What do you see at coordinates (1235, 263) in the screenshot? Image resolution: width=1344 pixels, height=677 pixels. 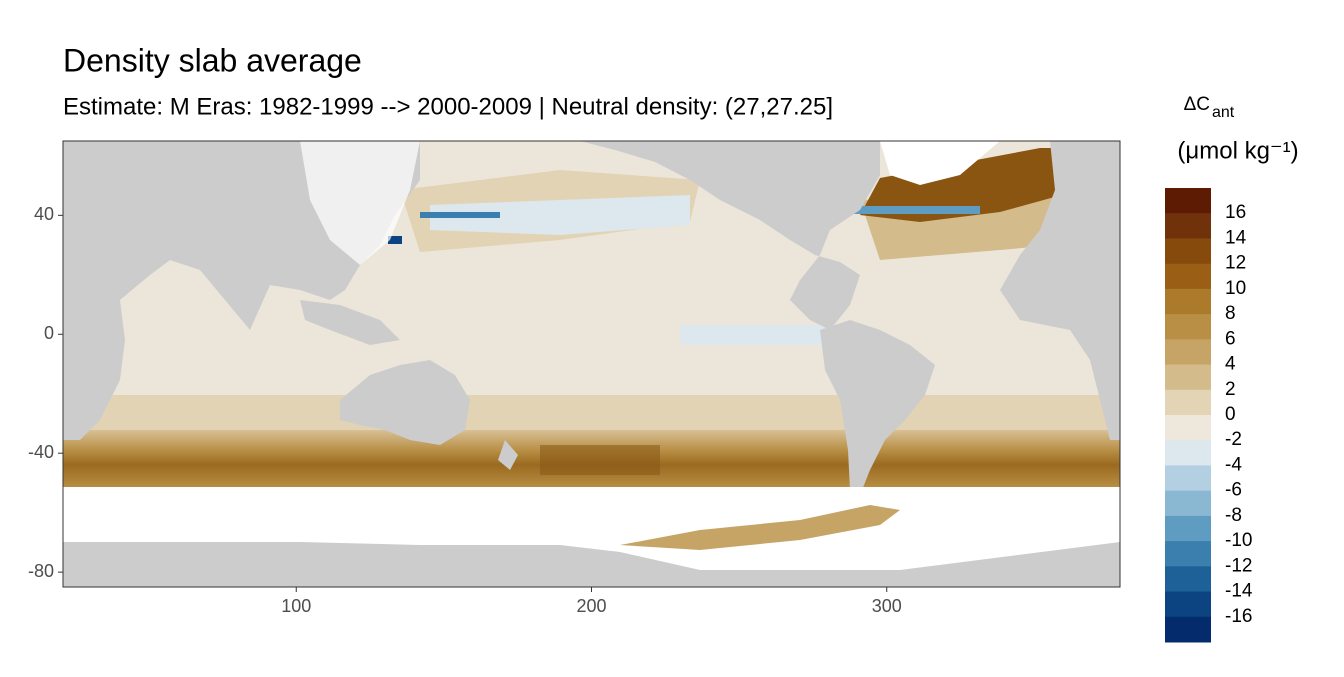 I see `legend-label: 12` at bounding box center [1235, 263].